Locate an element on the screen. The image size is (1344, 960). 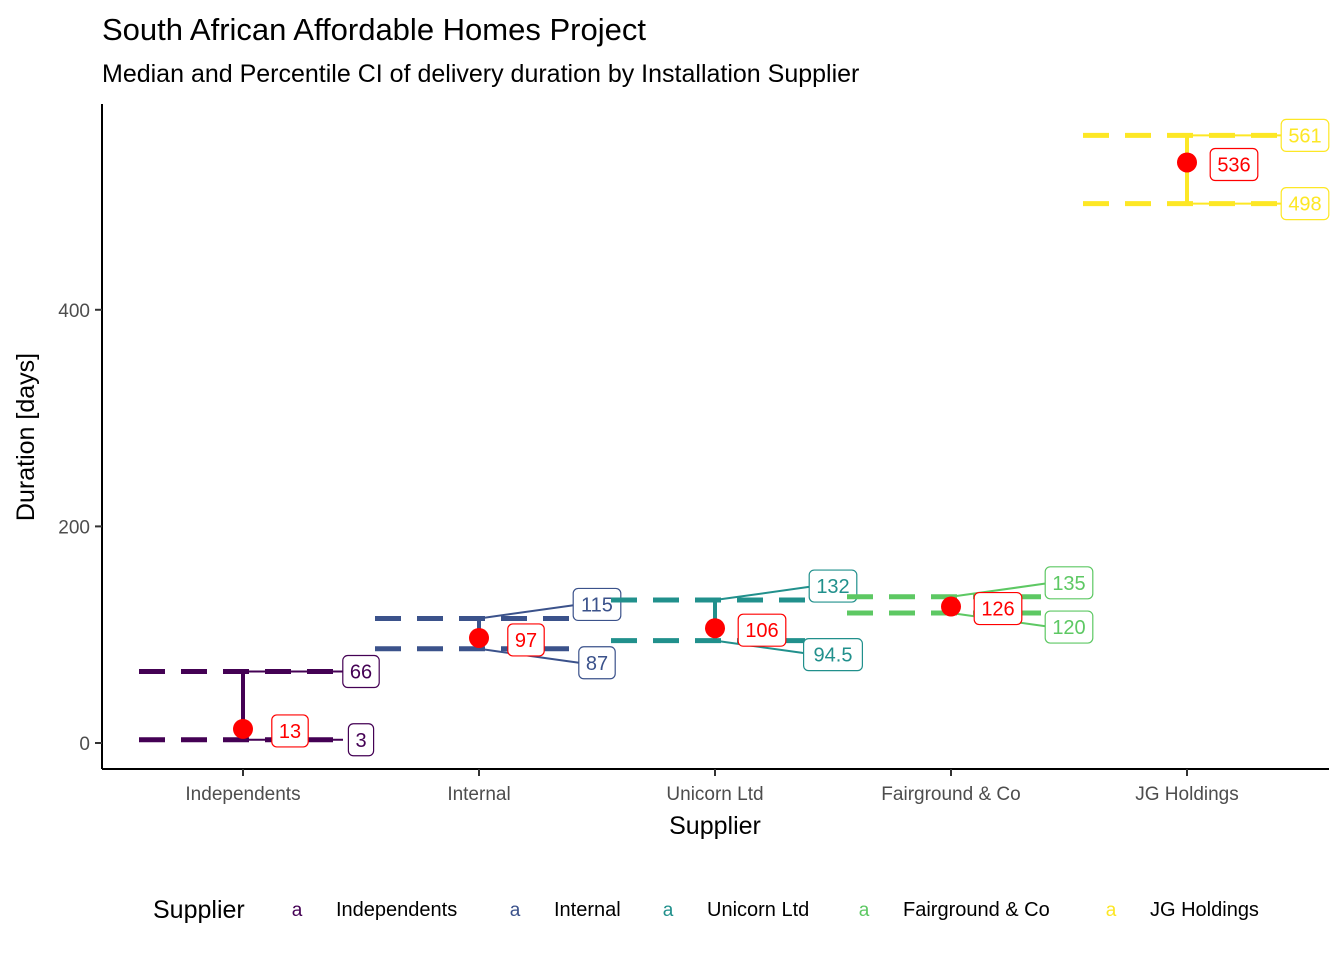
median-value-label: 536 is located at coordinates (1233, 165).